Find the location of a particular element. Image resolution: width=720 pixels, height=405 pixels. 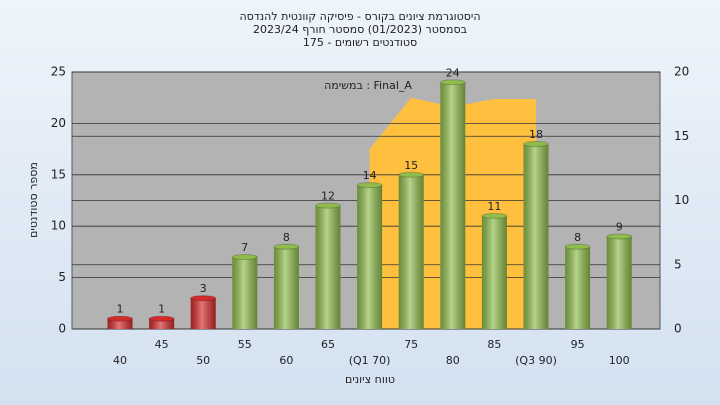

x-tick-label: 55 is located at coordinates (245, 344).